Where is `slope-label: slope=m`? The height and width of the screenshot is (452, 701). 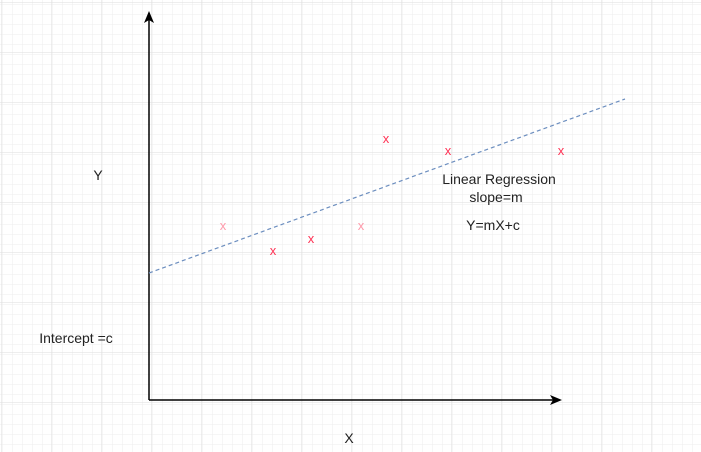 slope-label: slope=m is located at coordinates (495, 197).